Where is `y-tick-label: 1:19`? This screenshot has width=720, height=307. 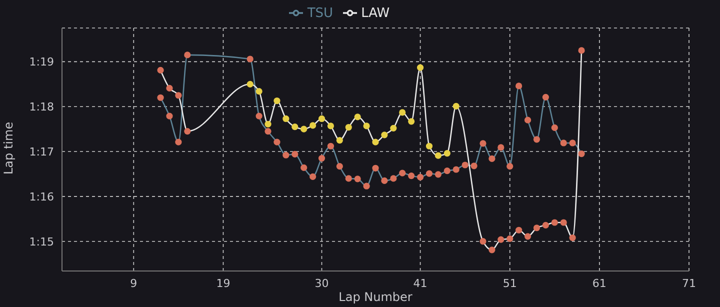
y-tick-label: 1:19 is located at coordinates (41, 62).